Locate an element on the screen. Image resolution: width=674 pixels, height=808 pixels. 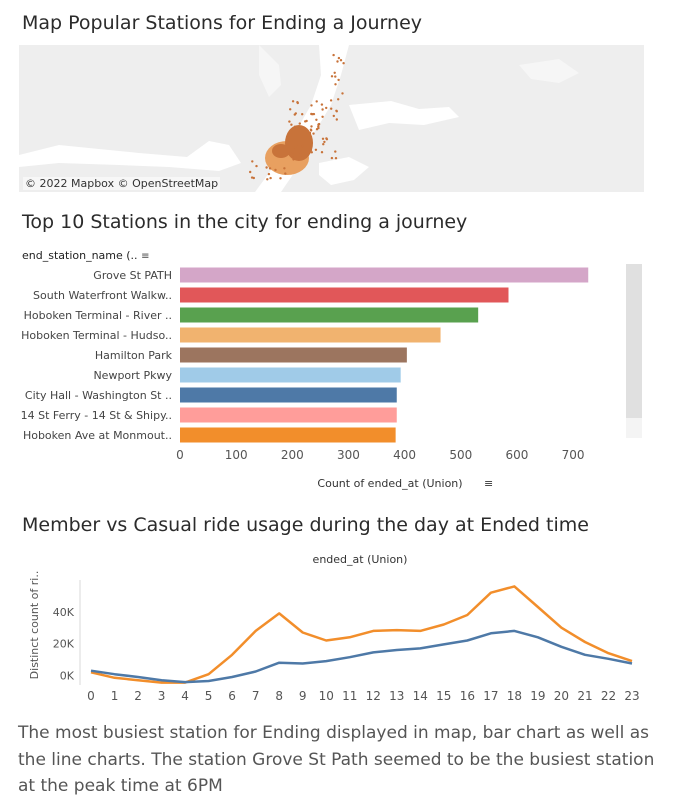
line-x-tick-label: 4 is located at coordinates (185, 696).